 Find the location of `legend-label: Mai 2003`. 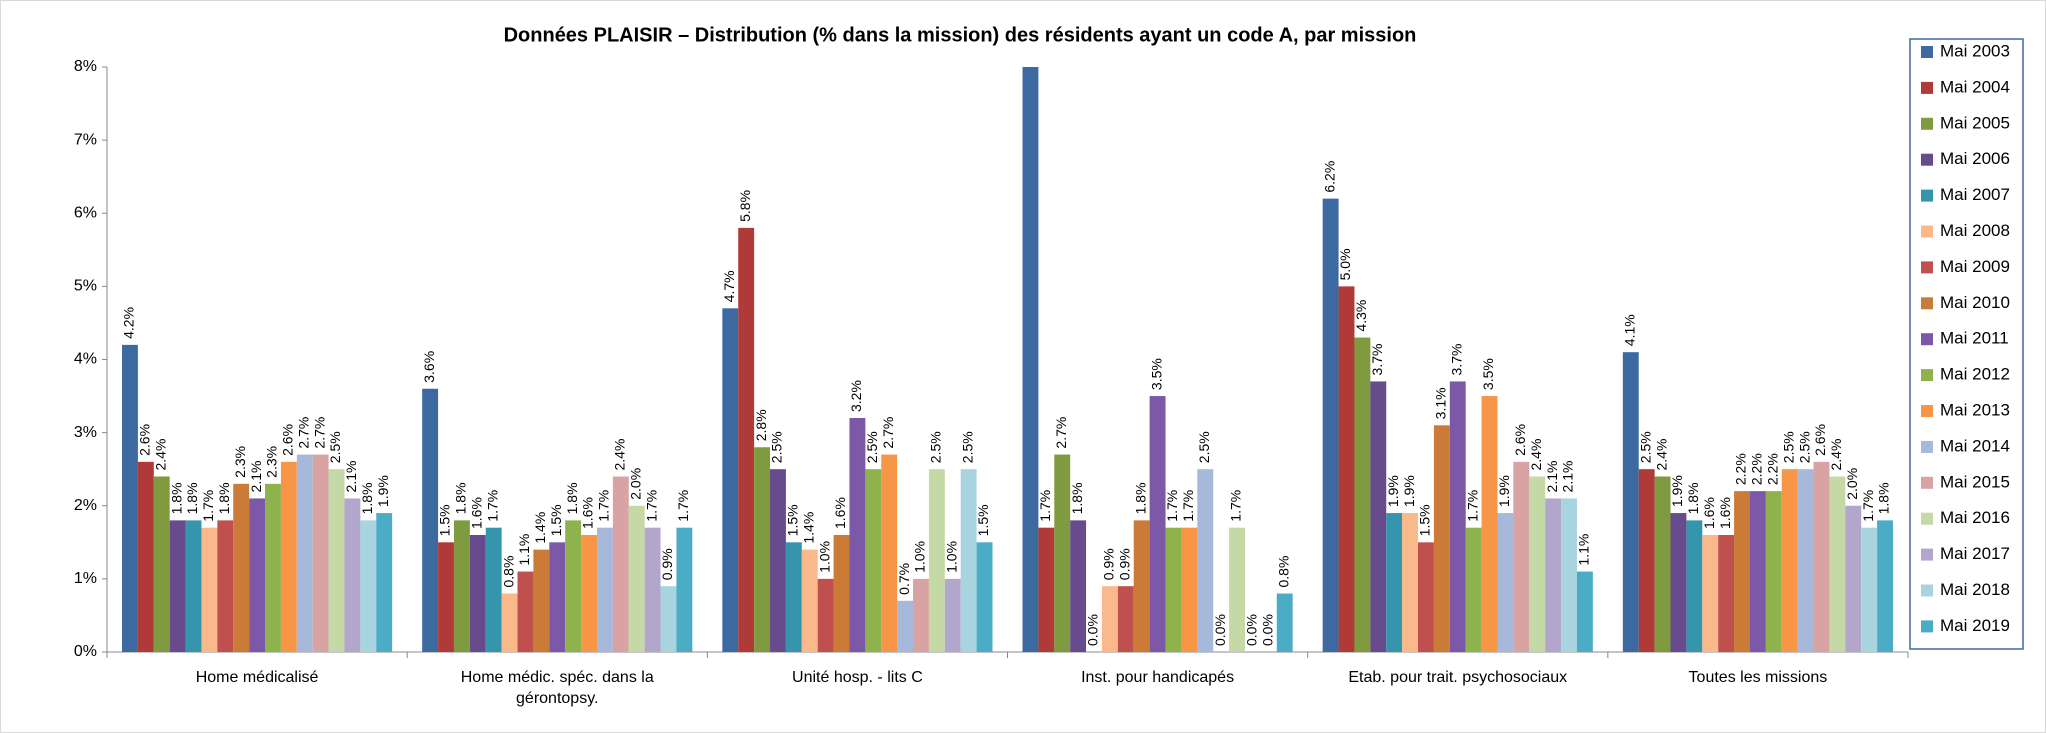

legend-label: Mai 2003 is located at coordinates (1975, 50).